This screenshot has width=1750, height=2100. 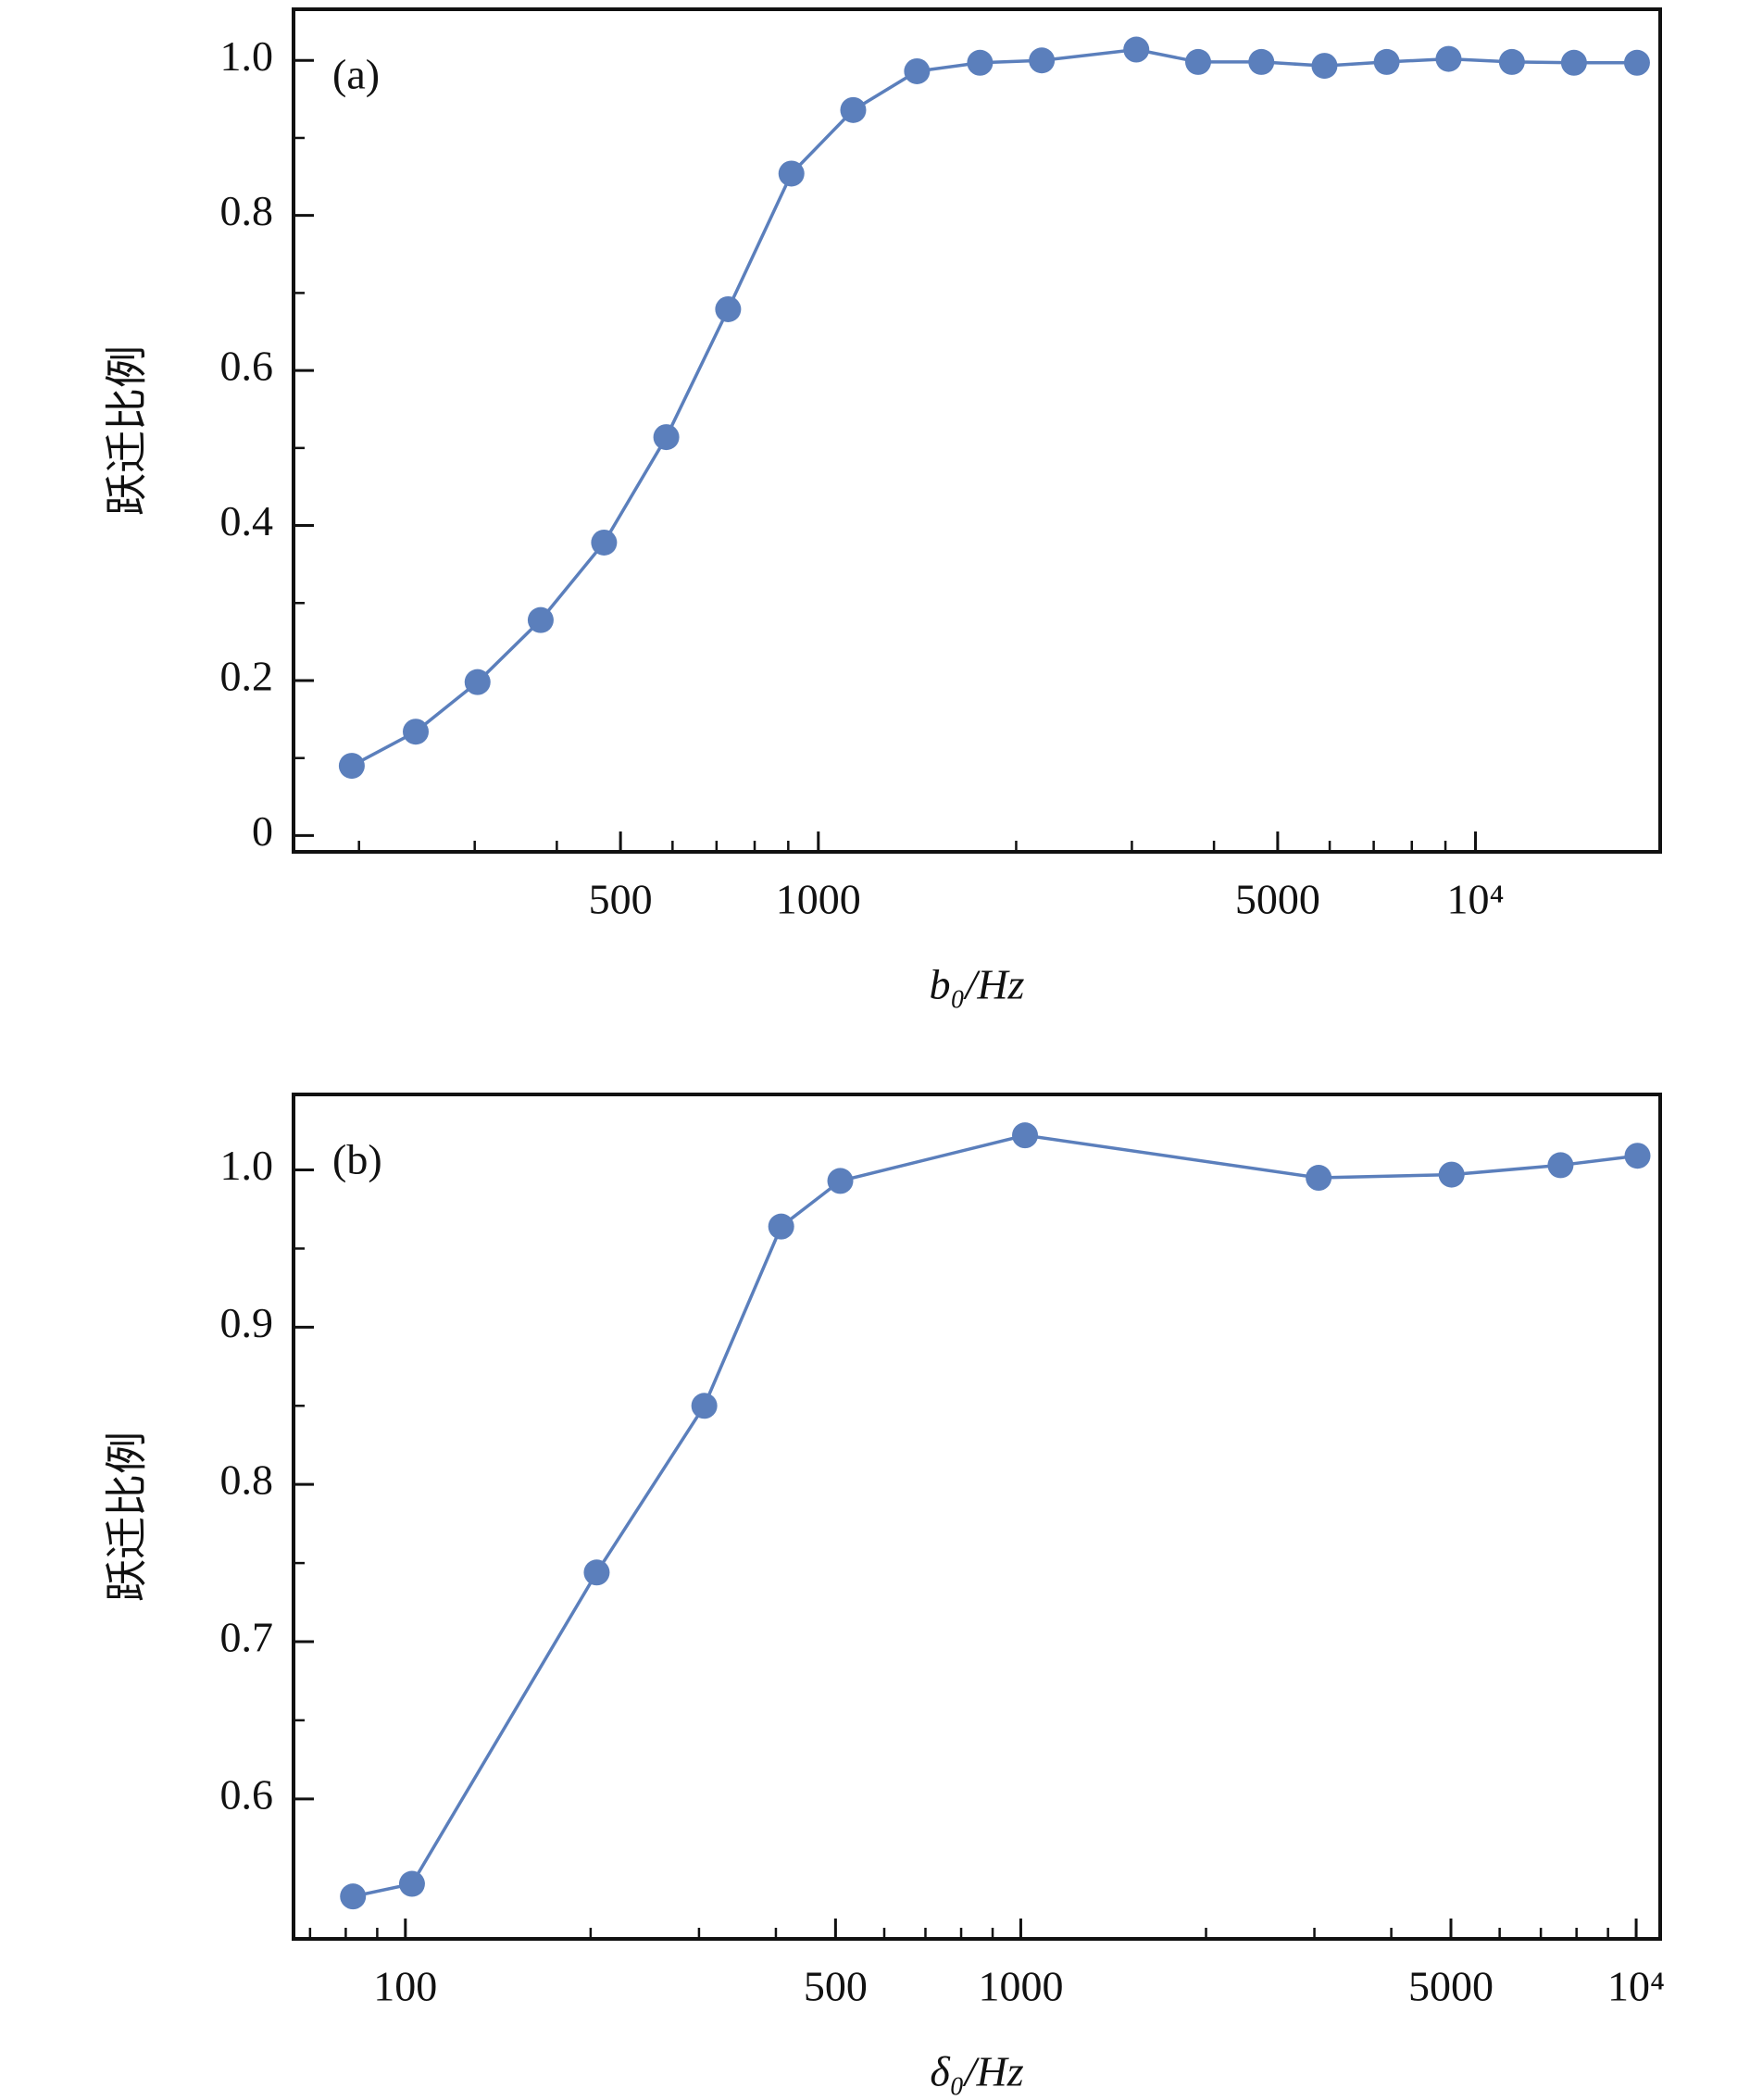 I want to click on y-tick-label: 0.7, so click(x=247, y=1638).